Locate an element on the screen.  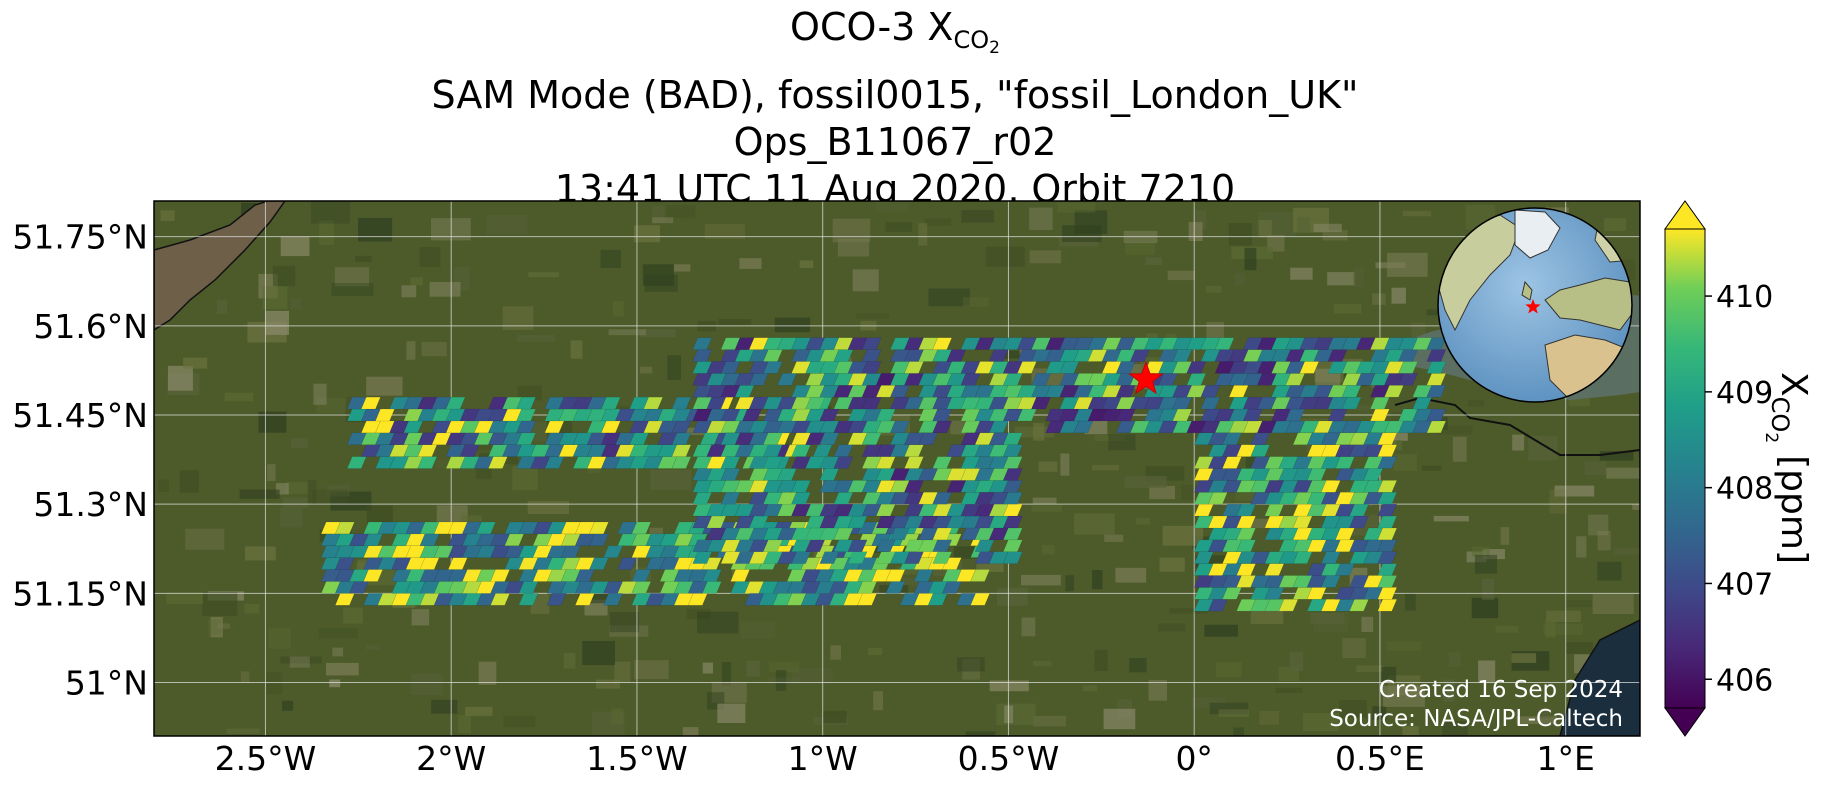
colorbar-ticks: 406 407 408 409 410 is located at coordinates (1739, 489).